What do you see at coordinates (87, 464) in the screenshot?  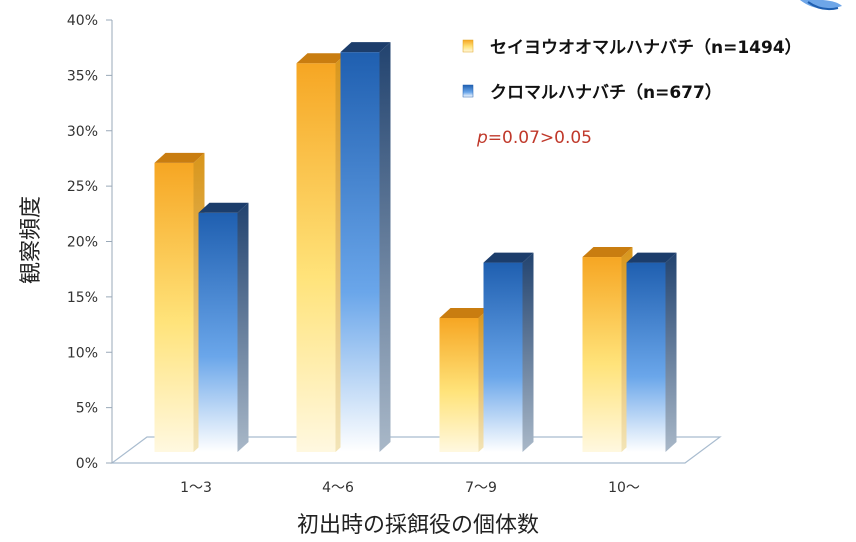 I see `y-tick-label: 0%` at bounding box center [87, 464].